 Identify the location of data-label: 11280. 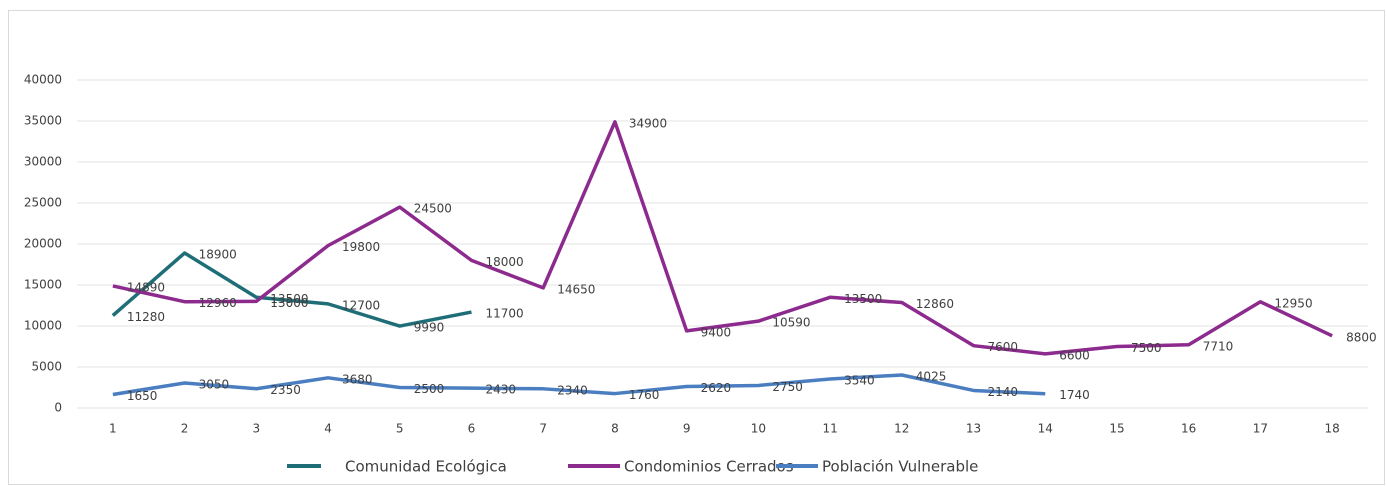
(146, 317).